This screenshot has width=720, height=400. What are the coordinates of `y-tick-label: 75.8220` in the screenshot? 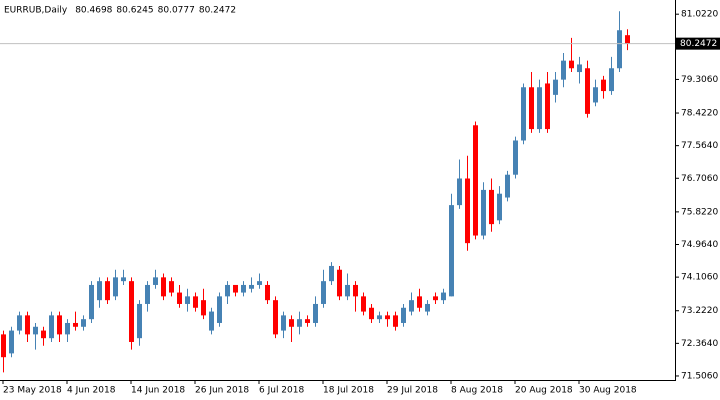 It's located at (699, 212).